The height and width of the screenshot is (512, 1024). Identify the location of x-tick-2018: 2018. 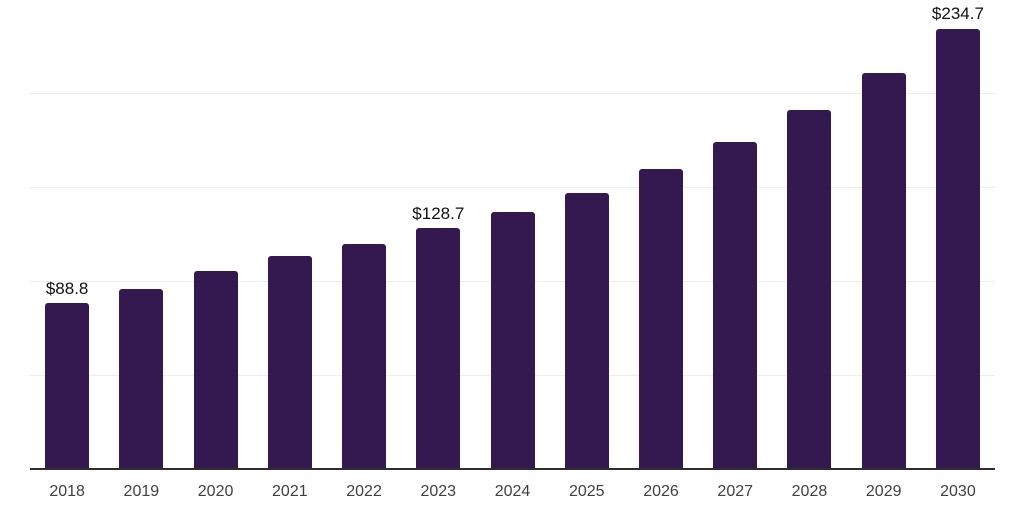
(67, 491).